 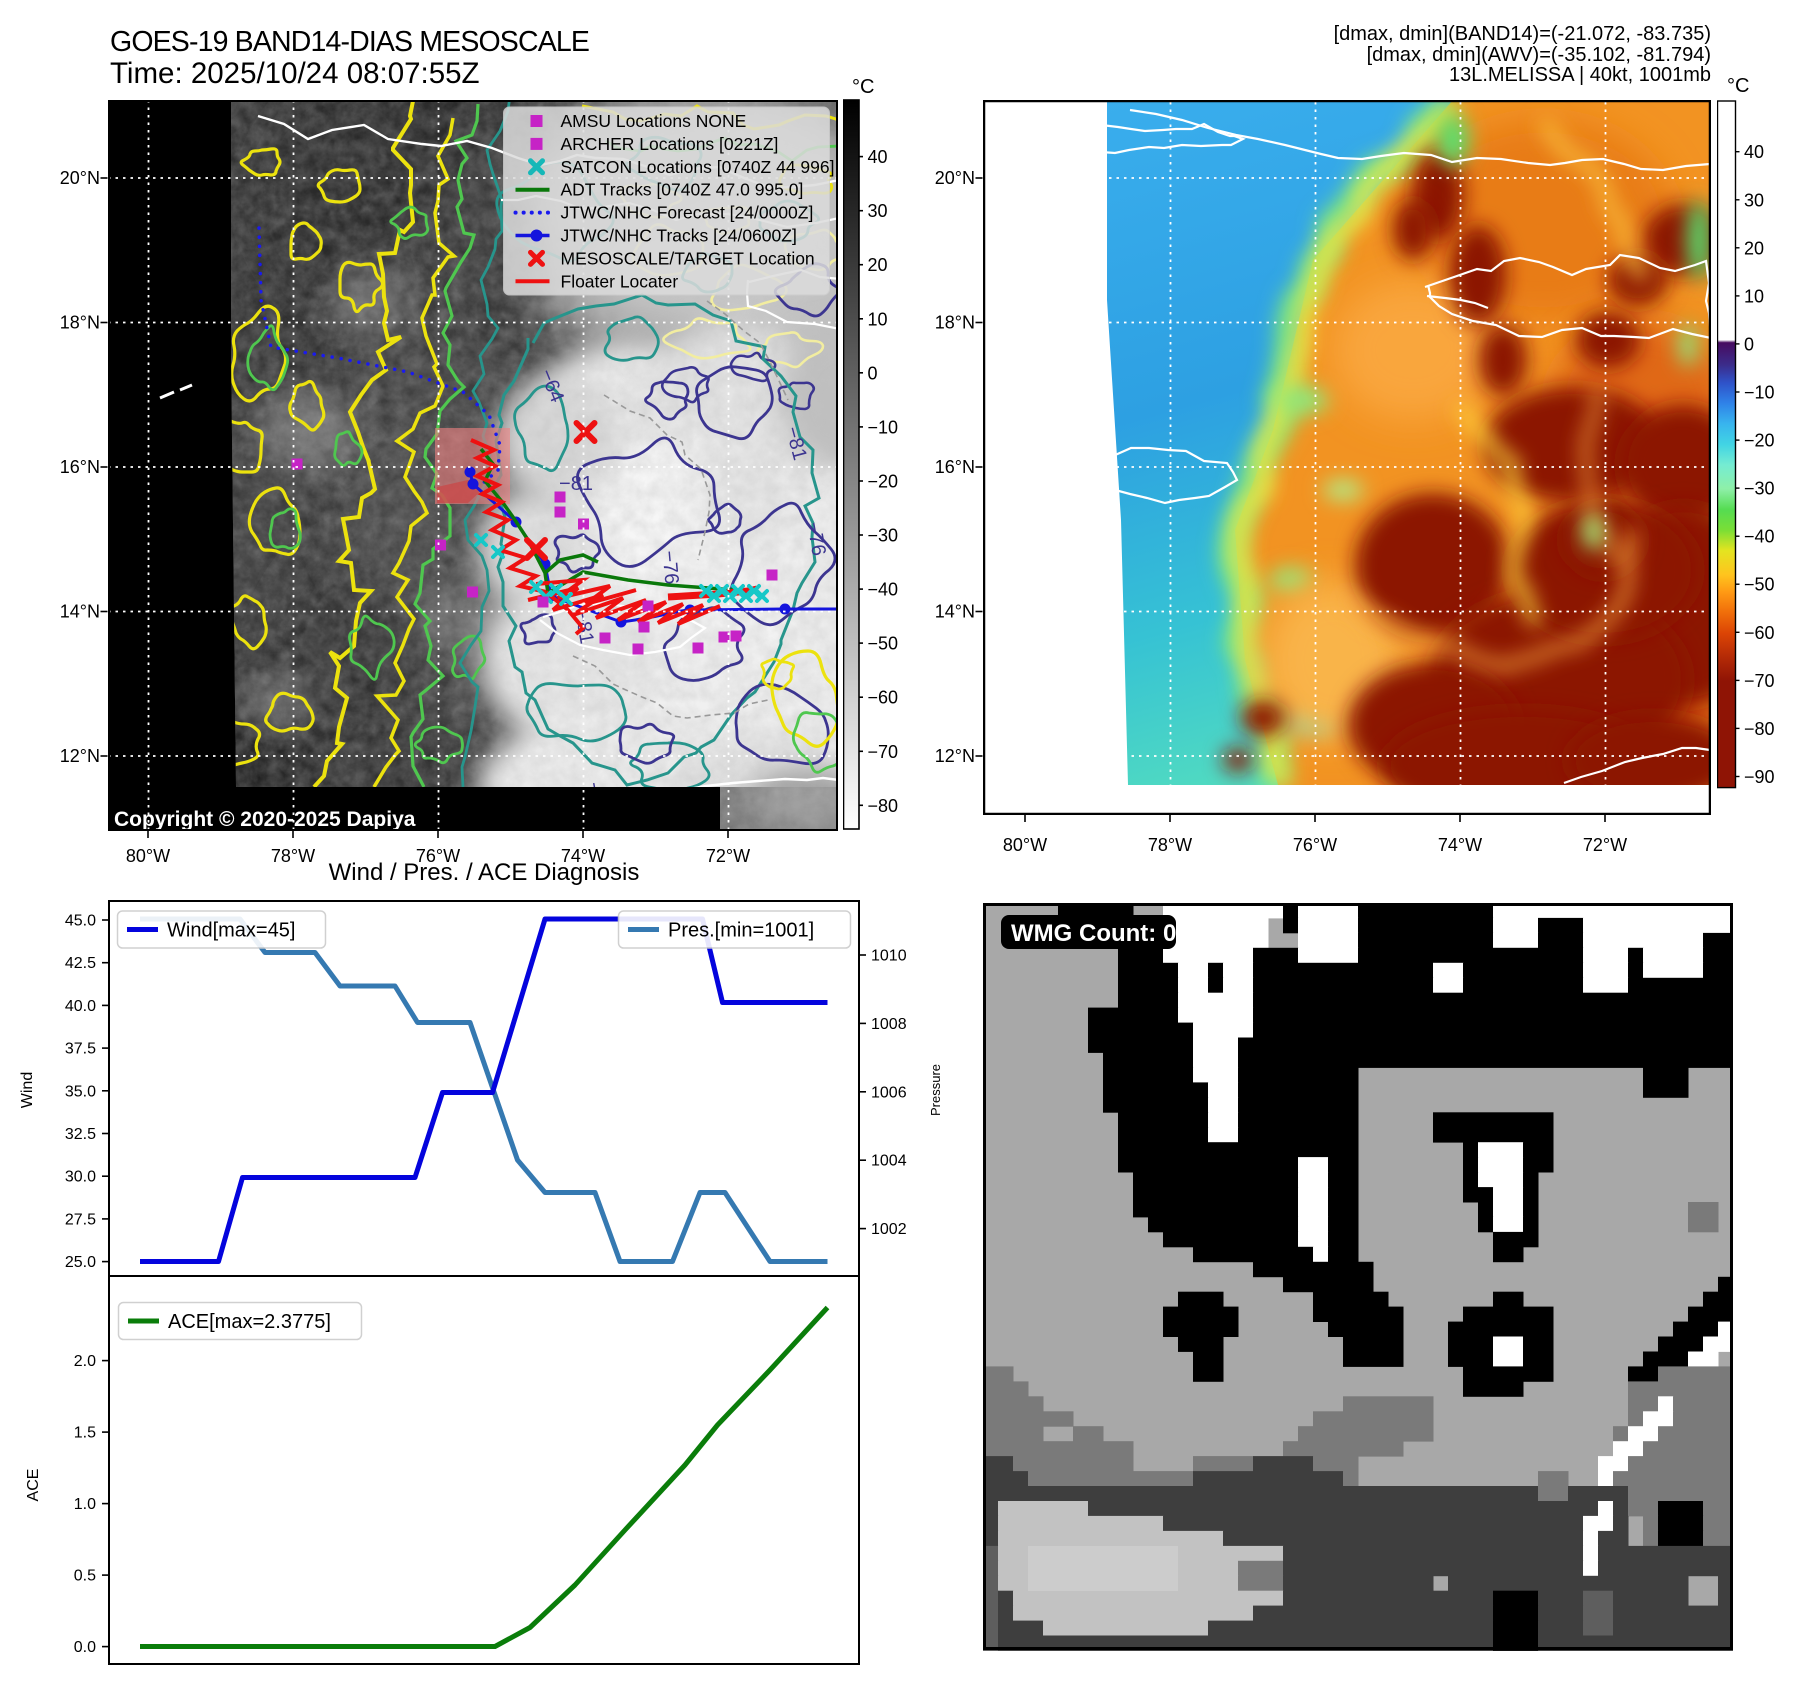 I want to click on svg-text: −76, so click(x=669, y=568).